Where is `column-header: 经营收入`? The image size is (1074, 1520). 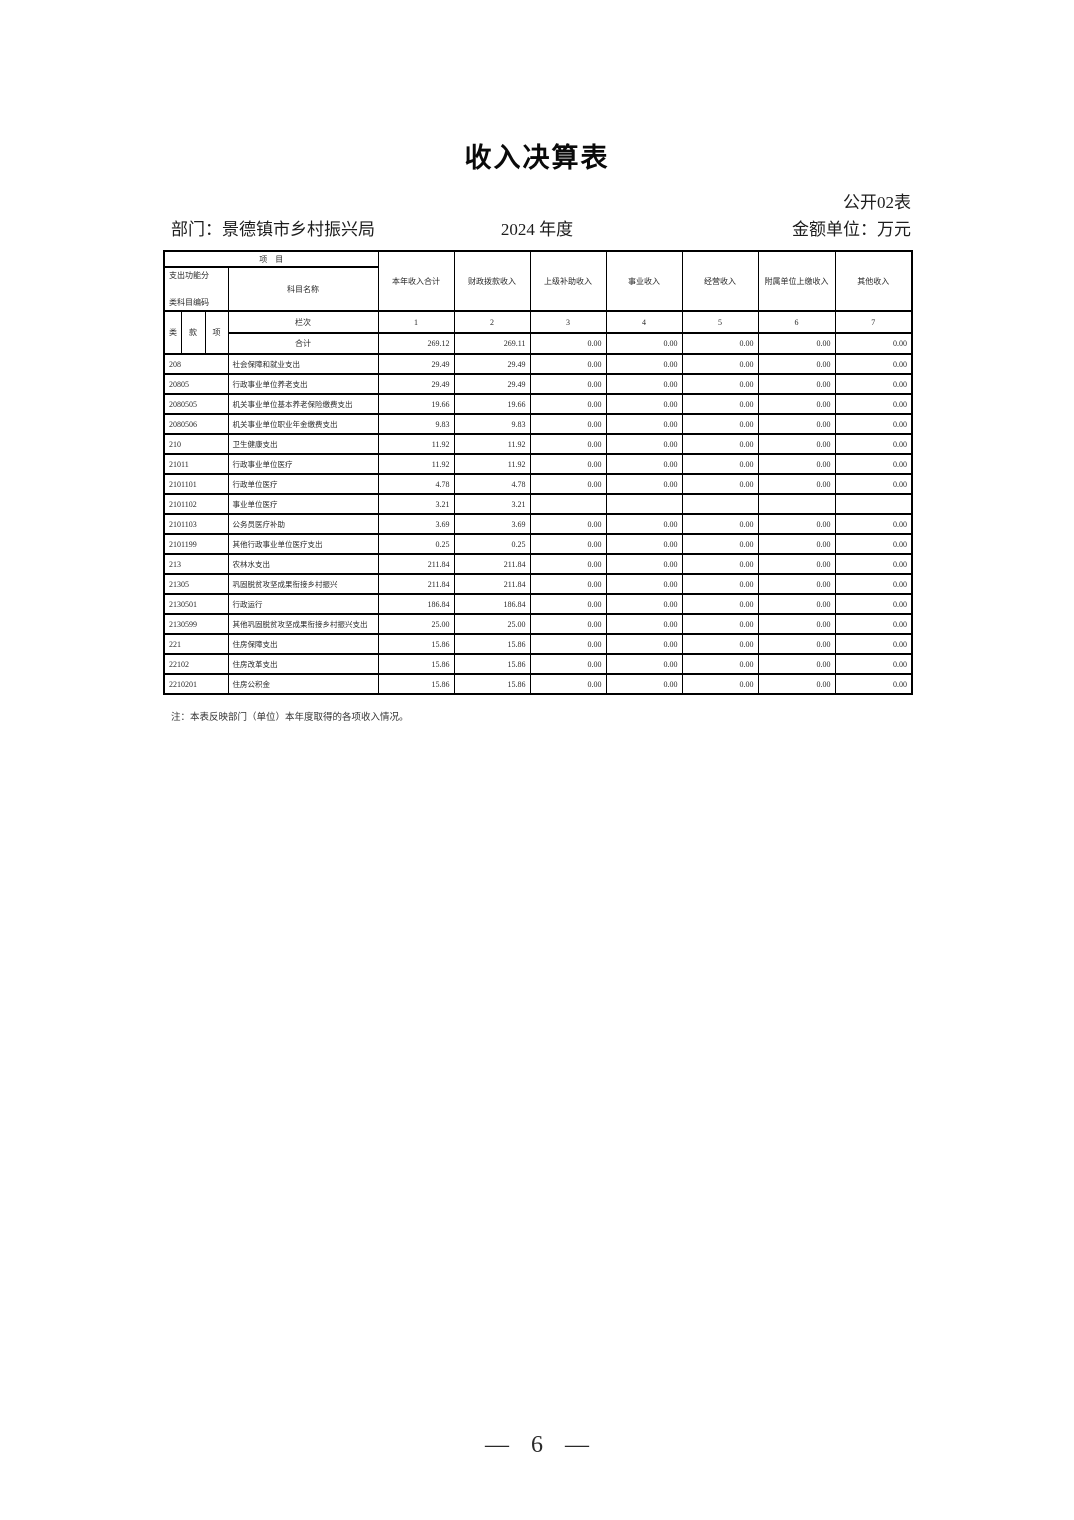 column-header: 经营收入 is located at coordinates (720, 281).